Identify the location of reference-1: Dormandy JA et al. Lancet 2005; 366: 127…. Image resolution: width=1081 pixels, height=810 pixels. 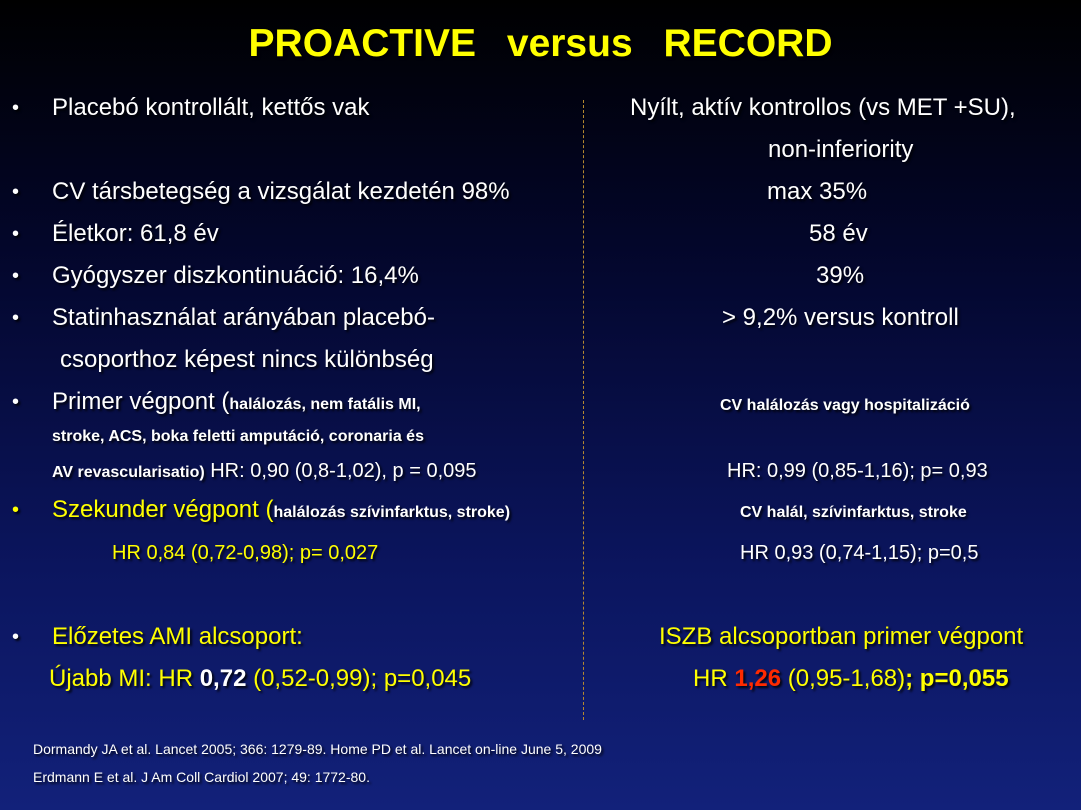
(317, 749).